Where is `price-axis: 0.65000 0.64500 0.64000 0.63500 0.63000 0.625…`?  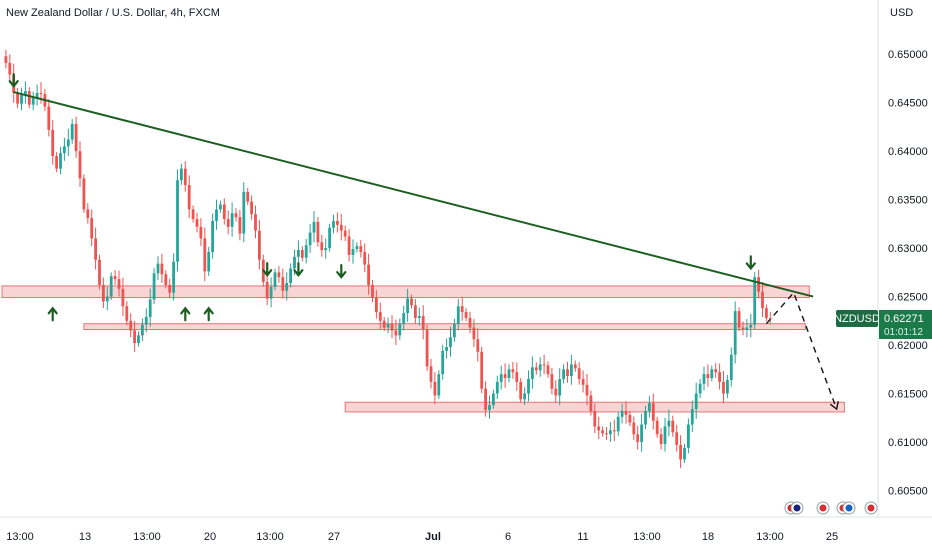 price-axis: 0.65000 0.64500 0.64000 0.63500 0.63000 0.625… is located at coordinates (908, 273).